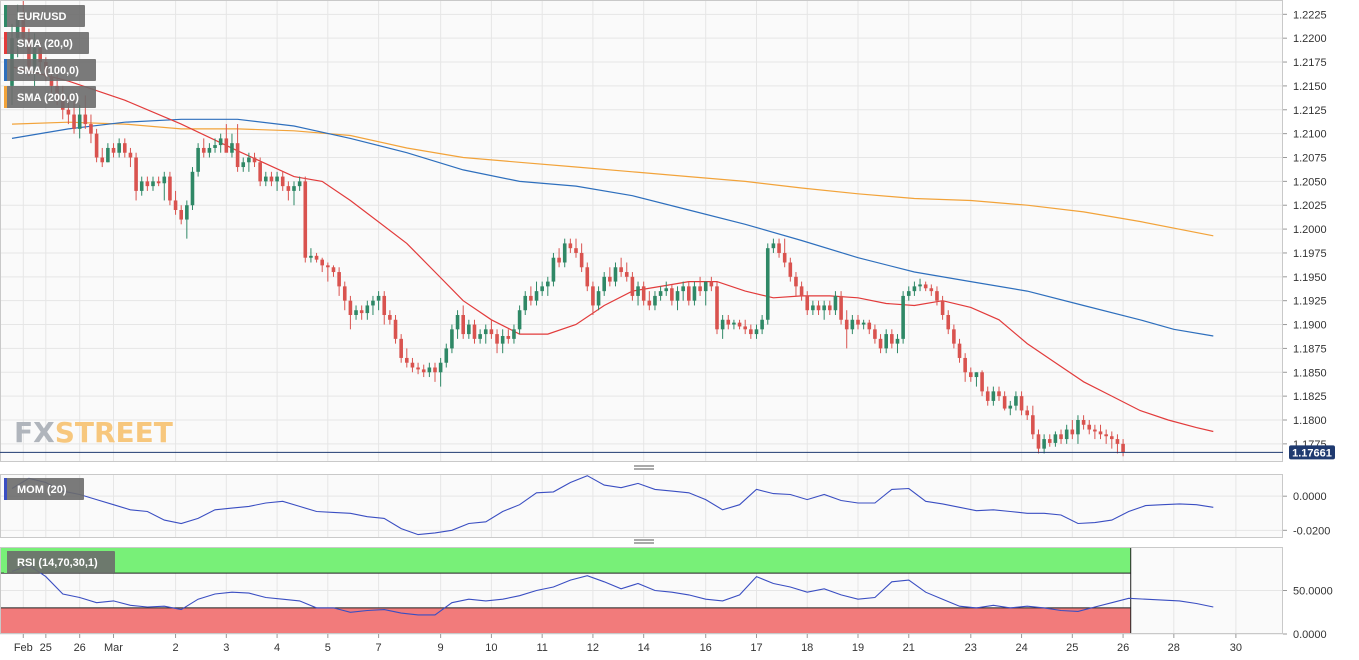 This screenshot has width=1359, height=660. I want to click on price-tag: 1.17661, so click(1312, 452).